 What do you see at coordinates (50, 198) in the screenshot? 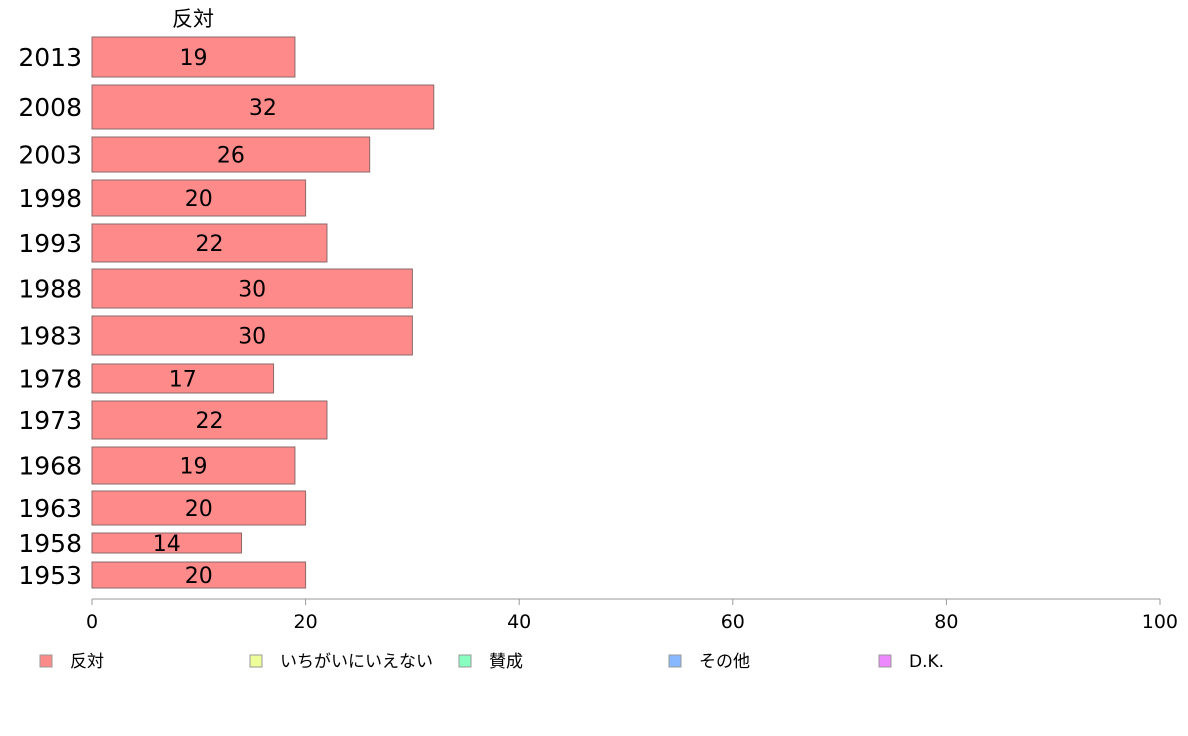
I see `y-tick-label: 1998` at bounding box center [50, 198].